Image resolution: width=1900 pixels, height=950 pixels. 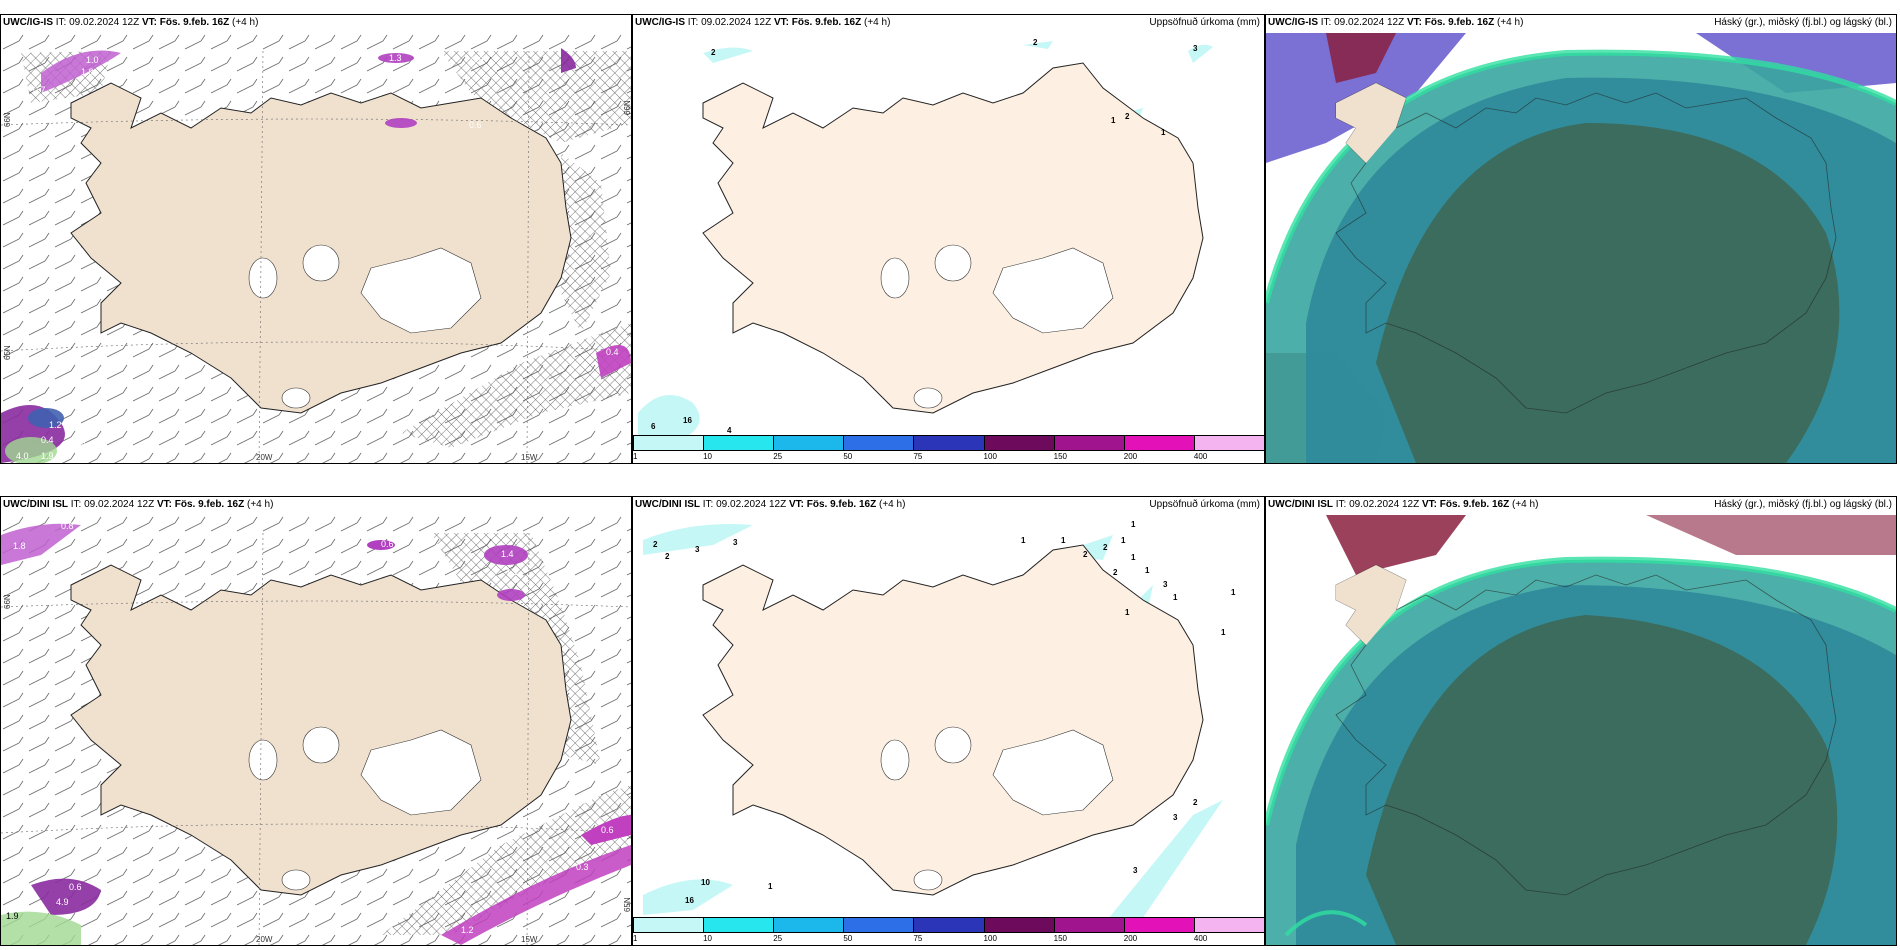 I want to click on legend-tick-label: 100, so click(x=990, y=938).